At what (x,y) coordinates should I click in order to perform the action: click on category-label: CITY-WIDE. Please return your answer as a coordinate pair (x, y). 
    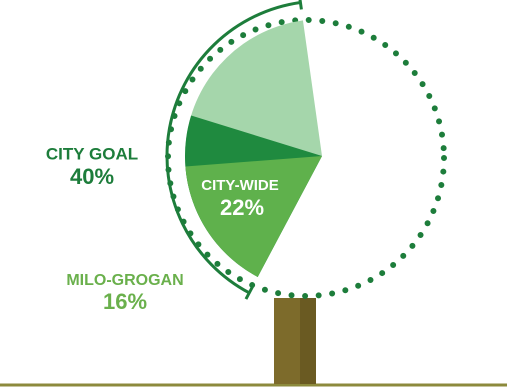
    Looking at the image, I should click on (240, 185).